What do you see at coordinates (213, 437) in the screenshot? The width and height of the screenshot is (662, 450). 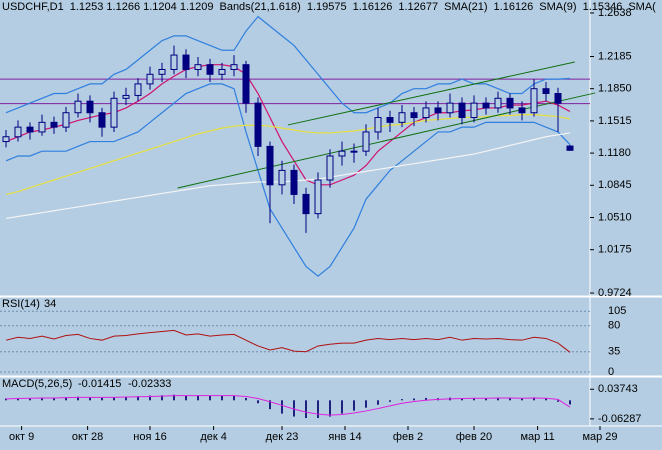 I see `x-tick-label: дек 4` at bounding box center [213, 437].